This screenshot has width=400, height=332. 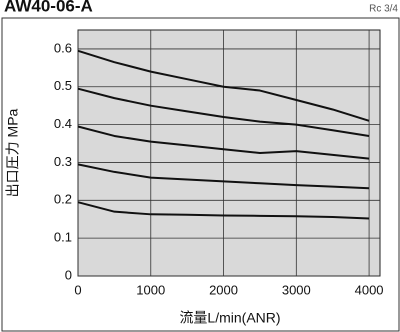 What do you see at coordinates (48, 7) in the screenshot?
I see `header-title: AW40-06-A` at bounding box center [48, 7].